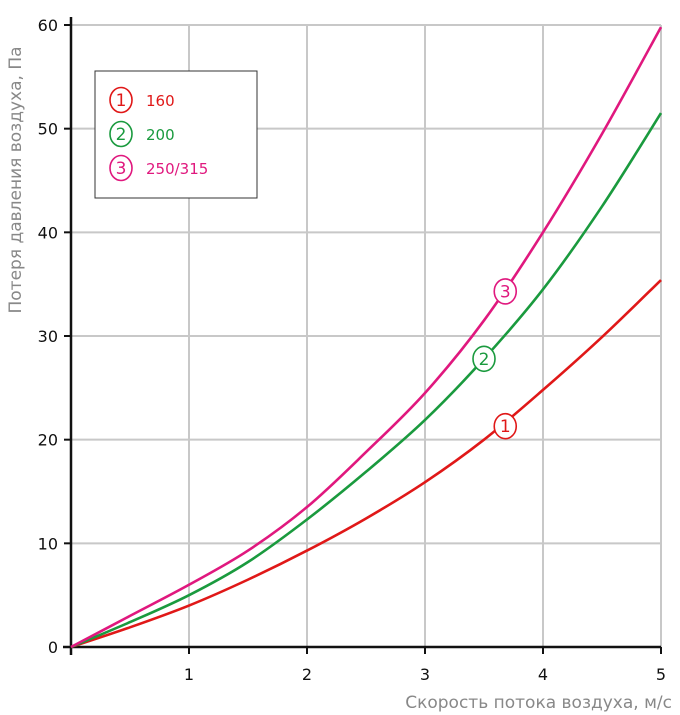 This screenshot has height=715, width=680. Describe the element at coordinates (48, 543) in the screenshot. I see `y-tick-label: 10` at that location.